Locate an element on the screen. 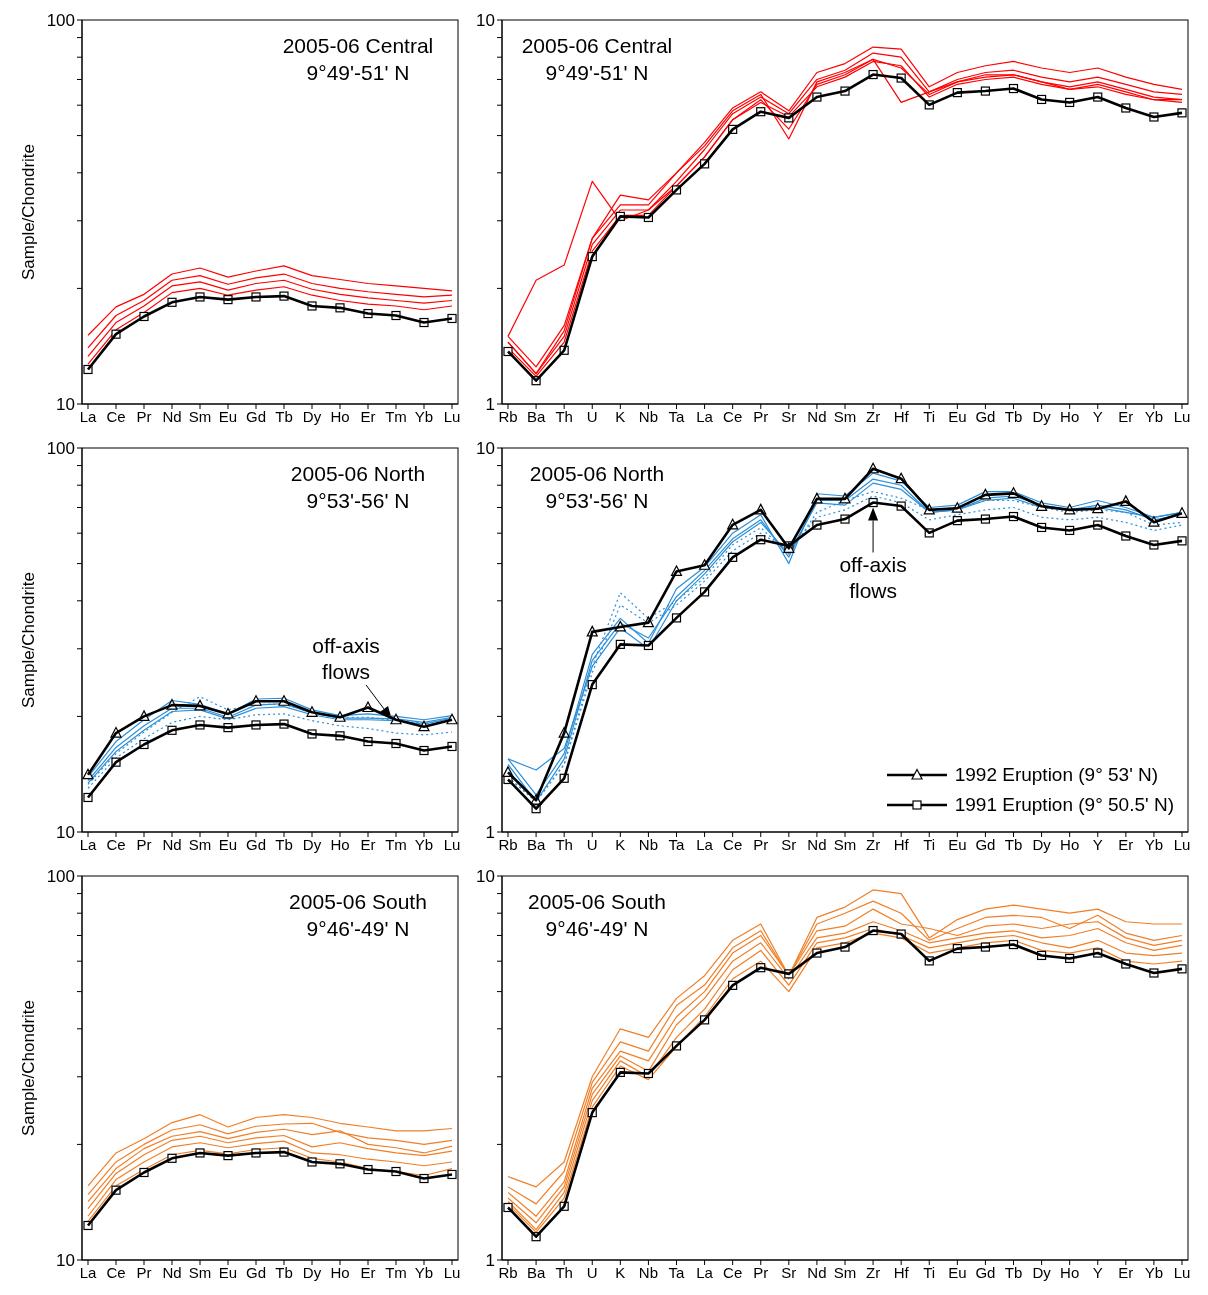 This screenshot has height=1295, width=1208. legend-label: 1991 Eruption (9° 50.5' N) is located at coordinates (1064, 805).